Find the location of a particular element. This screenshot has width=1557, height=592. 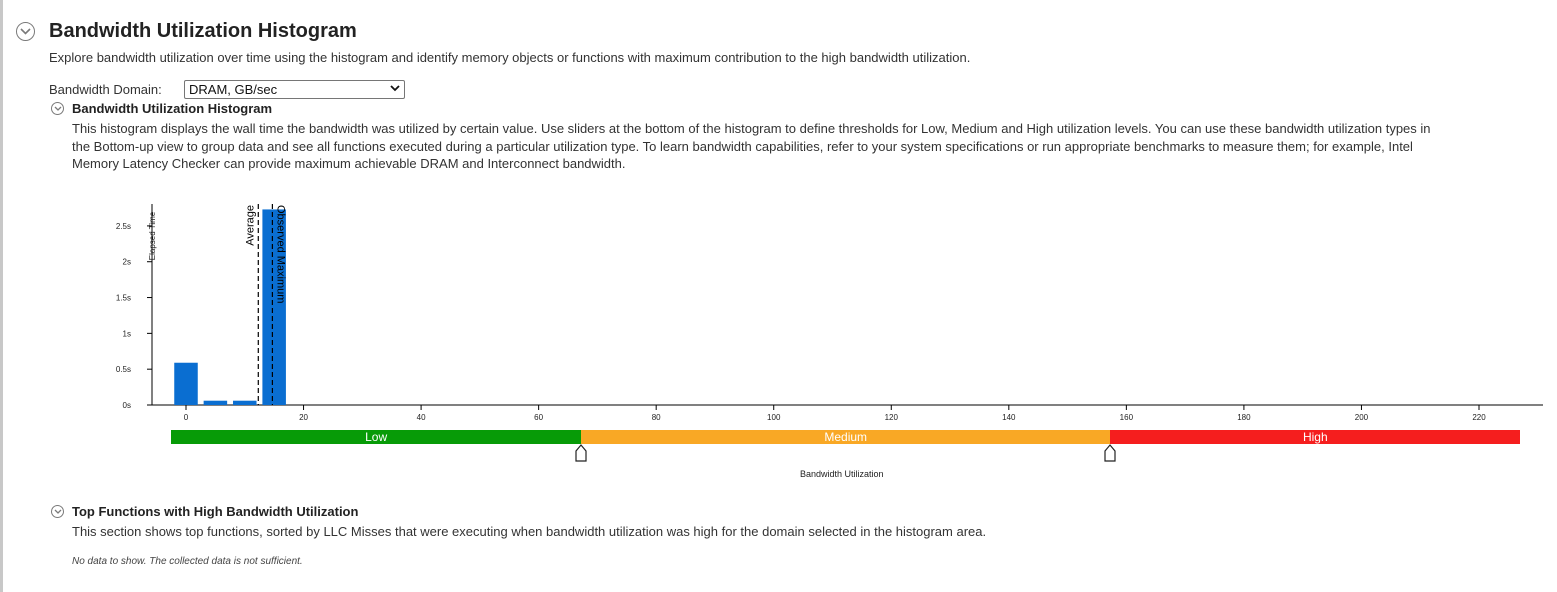

marker-label: Observed Maximum is located at coordinates (280, 254).